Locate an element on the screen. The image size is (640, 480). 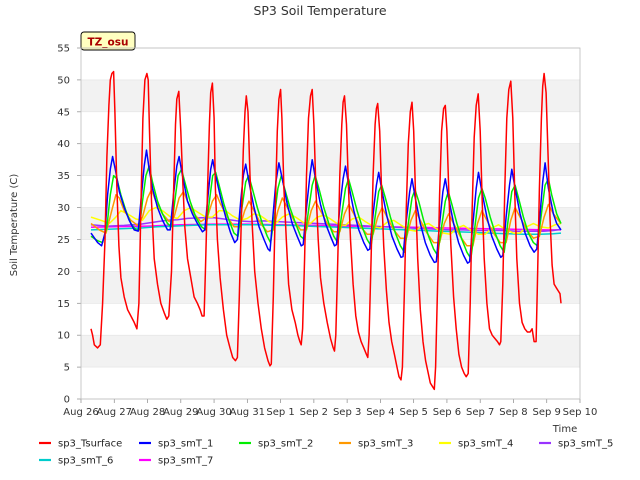
annotation-label: TZ_osu is located at coordinates (108, 43).